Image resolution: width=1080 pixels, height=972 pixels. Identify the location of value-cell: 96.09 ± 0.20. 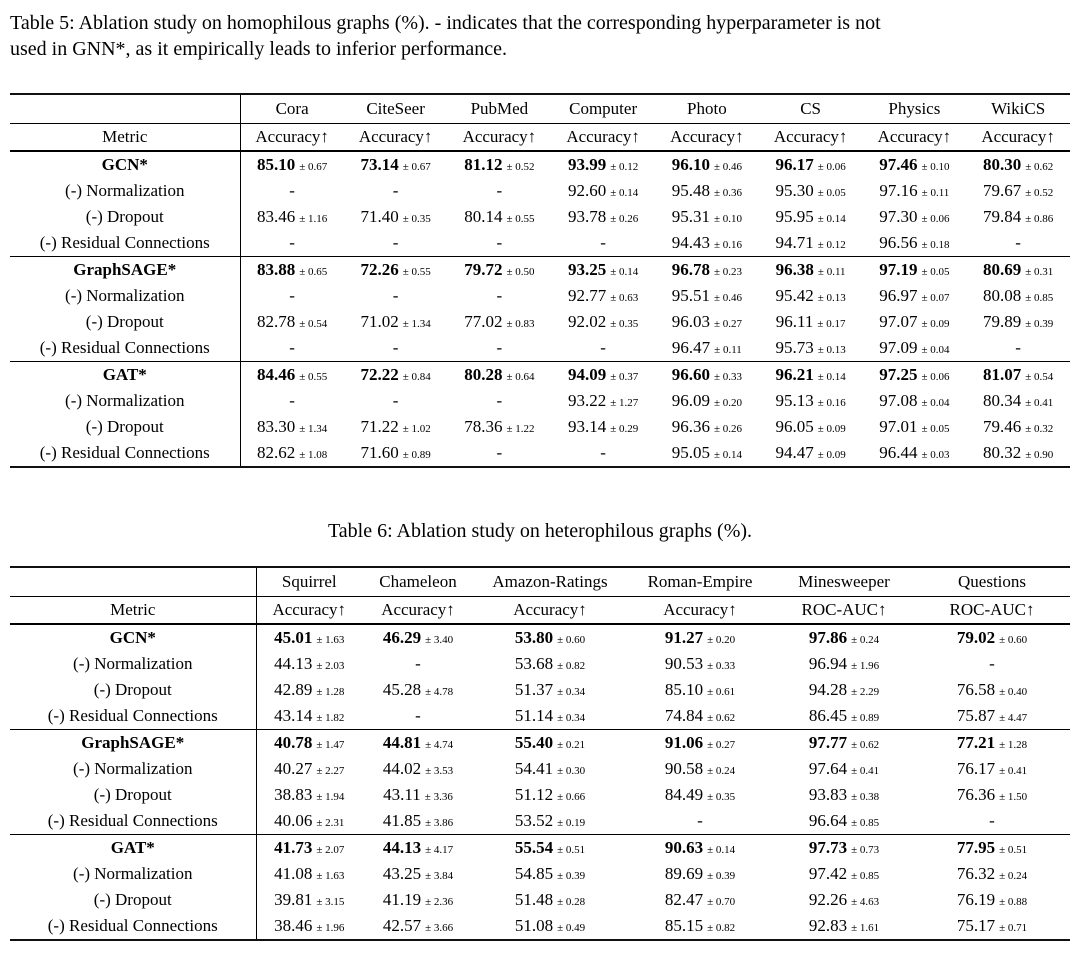
(707, 401).